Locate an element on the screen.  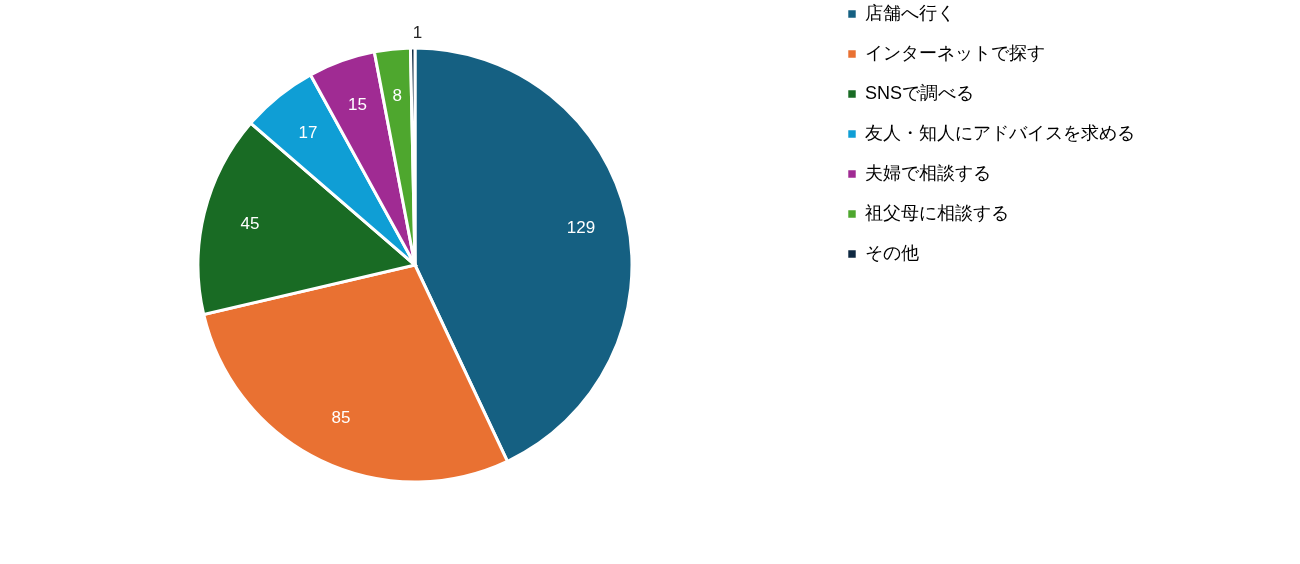
data-label: 8 is located at coordinates (397, 95).